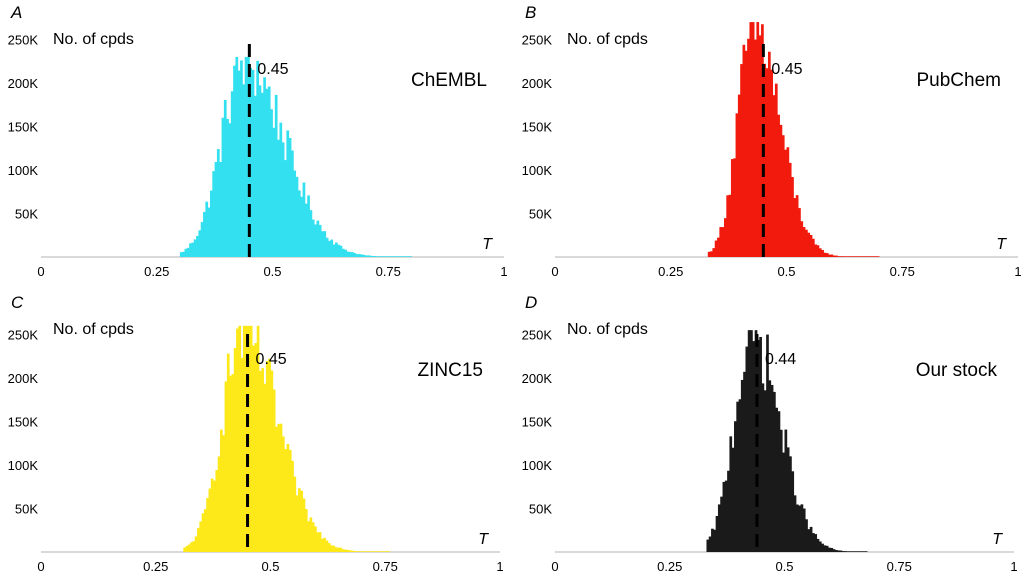 This screenshot has height=580, width=1024. What do you see at coordinates (23, 378) in the screenshot?
I see `y-tick-label: 200K` at bounding box center [23, 378].